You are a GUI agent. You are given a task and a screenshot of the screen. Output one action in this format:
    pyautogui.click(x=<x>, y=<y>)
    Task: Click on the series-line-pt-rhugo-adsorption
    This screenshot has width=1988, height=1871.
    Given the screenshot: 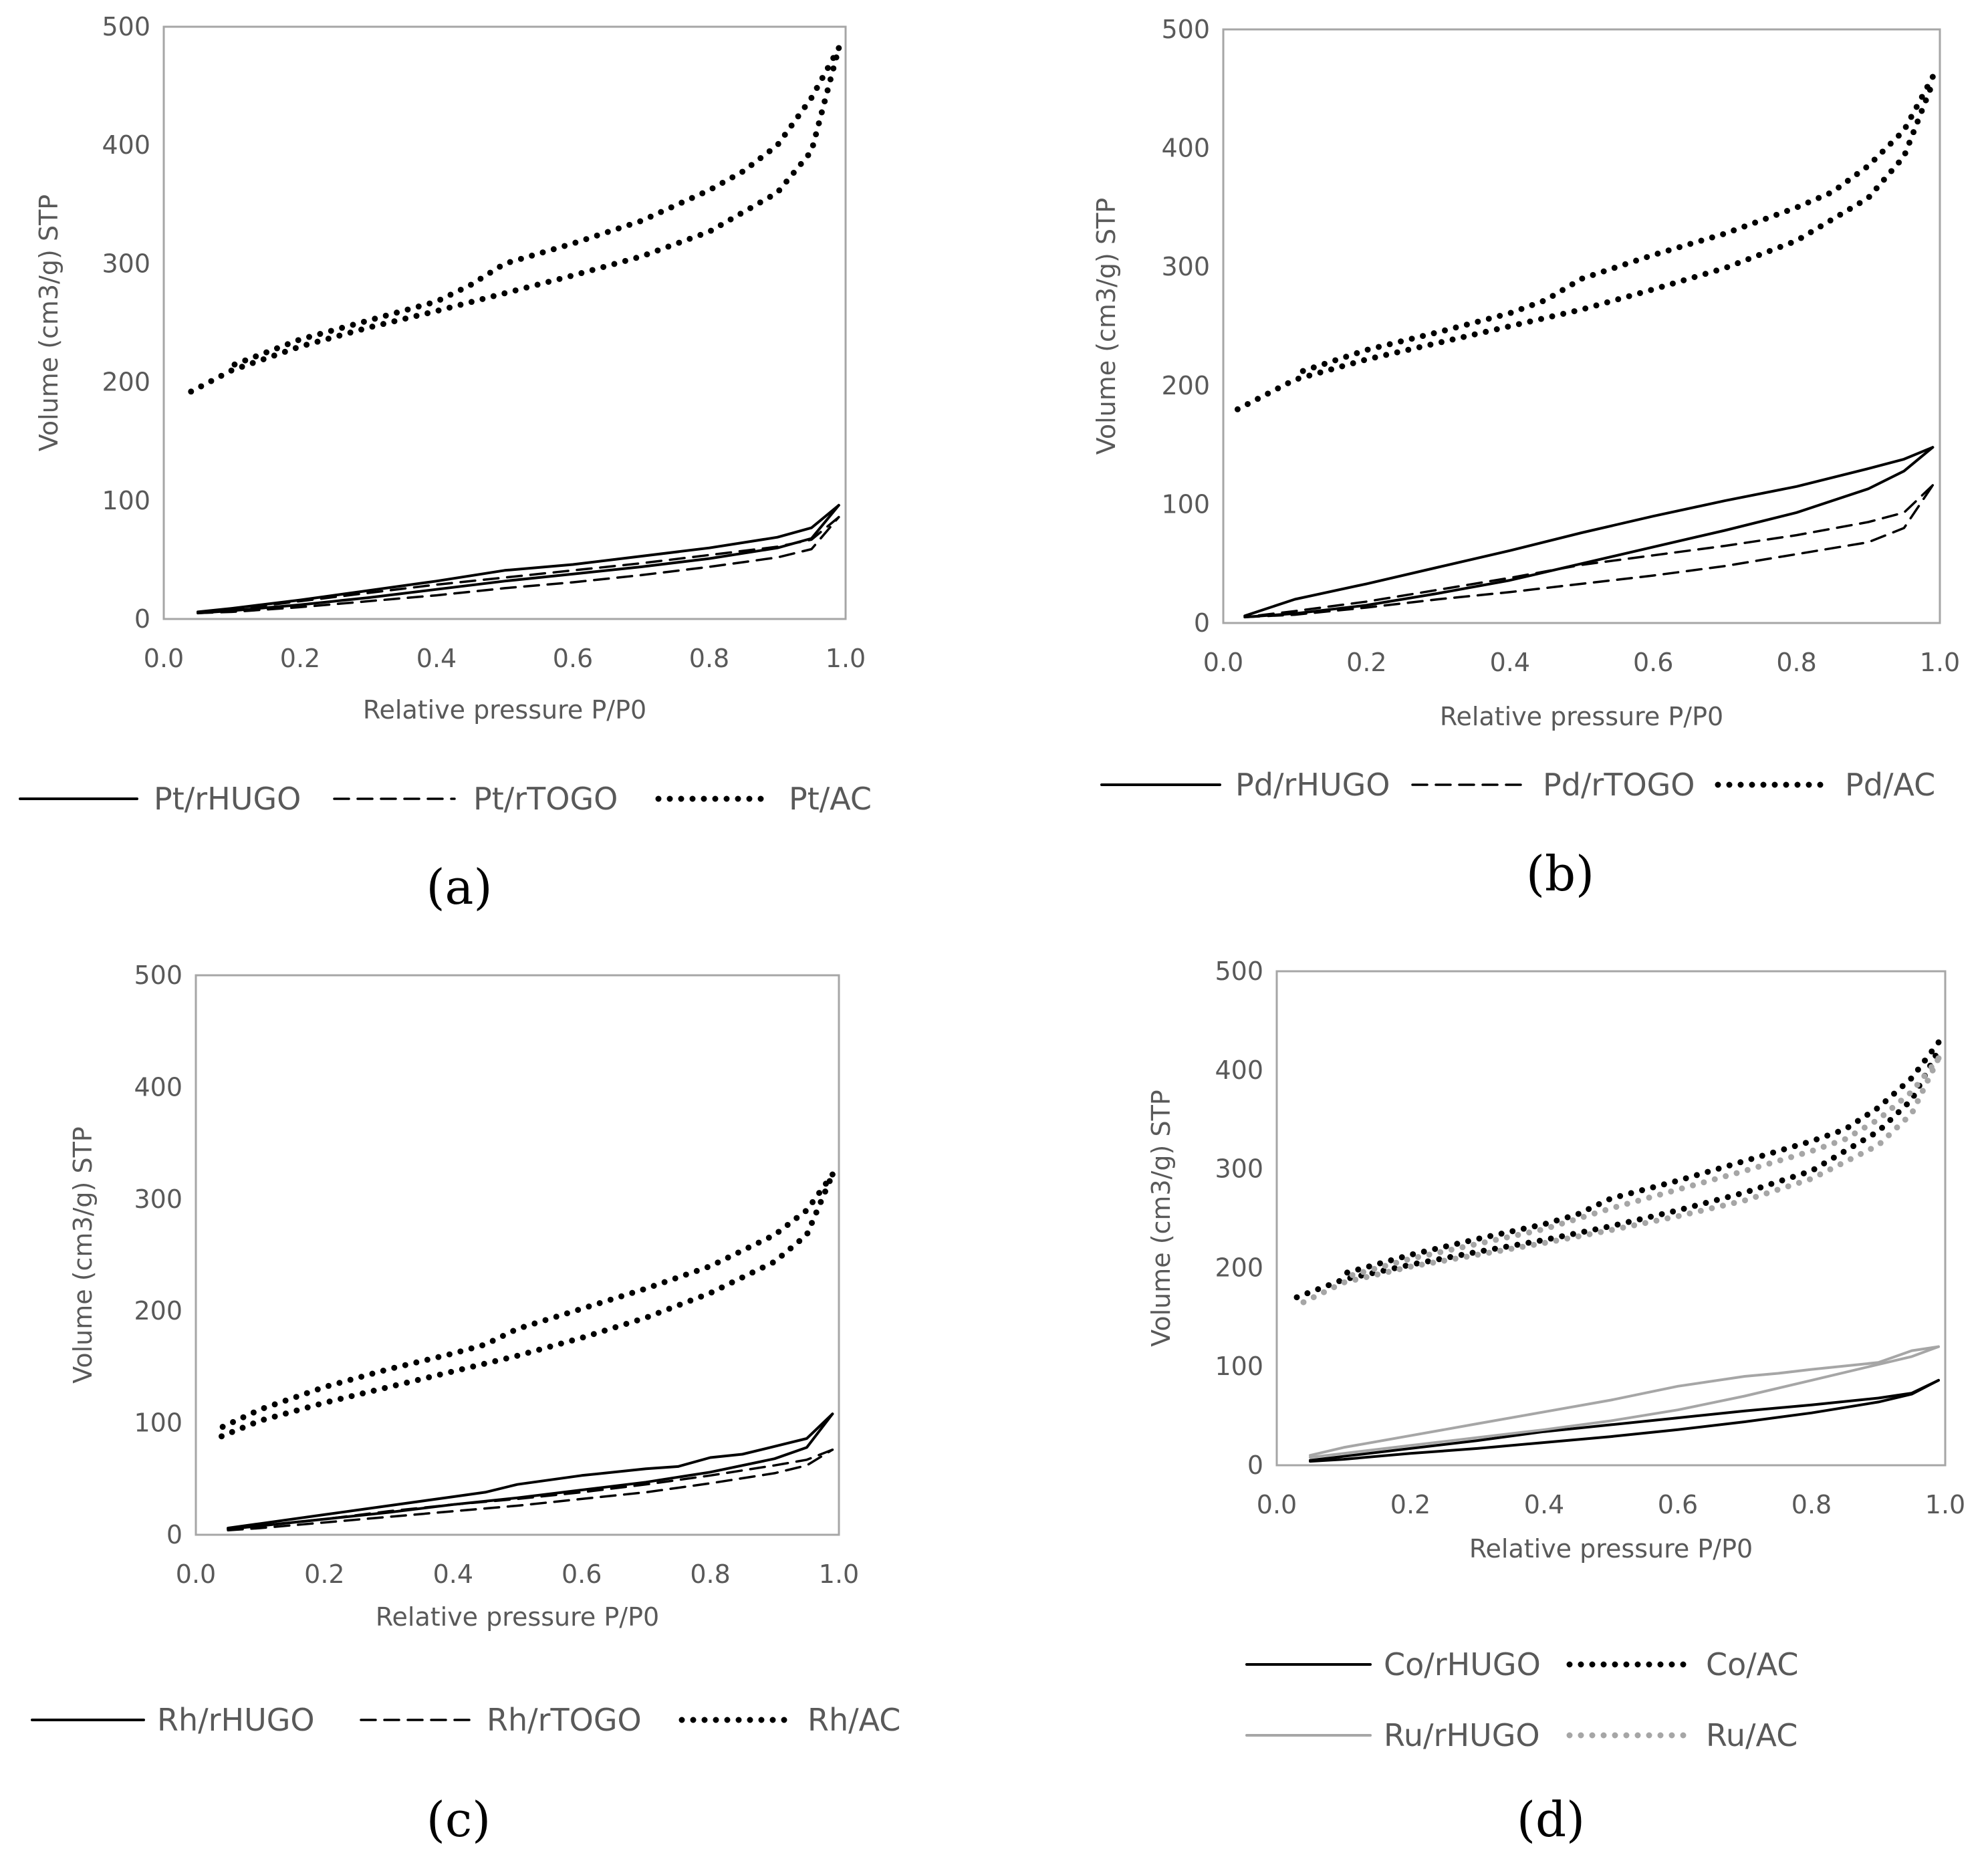 What is the action you would take?
    pyautogui.click(x=518, y=559)
    